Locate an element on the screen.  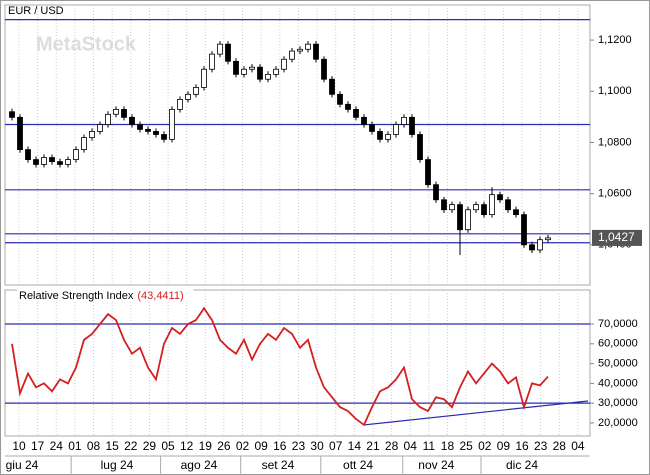
x-tick-label: 10 is located at coordinates (19, 446).